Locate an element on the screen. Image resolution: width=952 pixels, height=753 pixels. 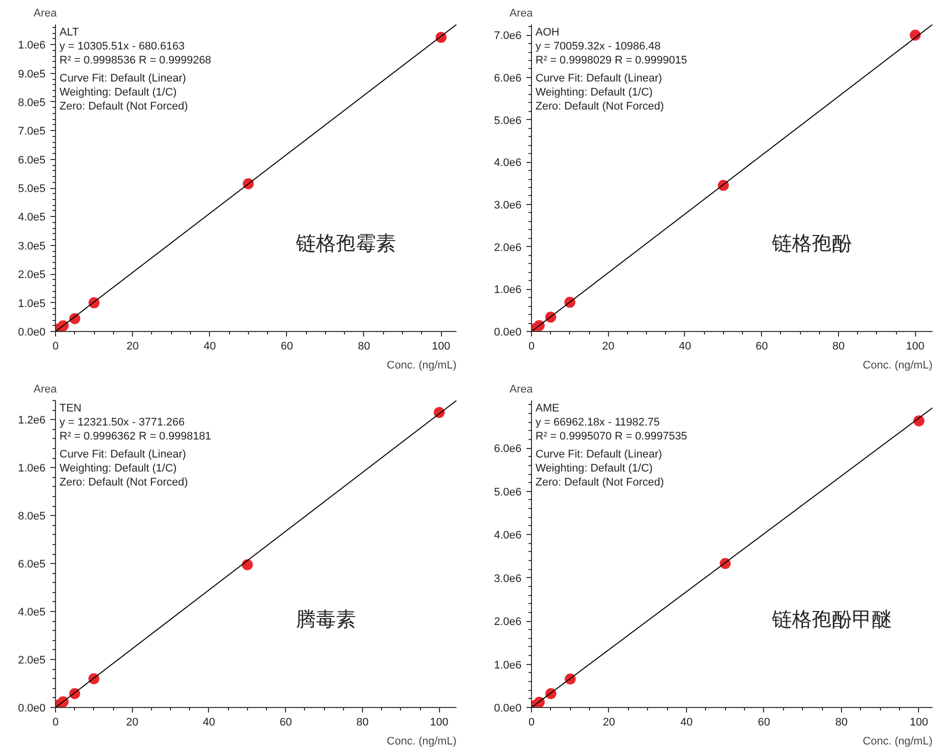
y-tick-label: 7.0e5 is located at coordinates (32, 132).